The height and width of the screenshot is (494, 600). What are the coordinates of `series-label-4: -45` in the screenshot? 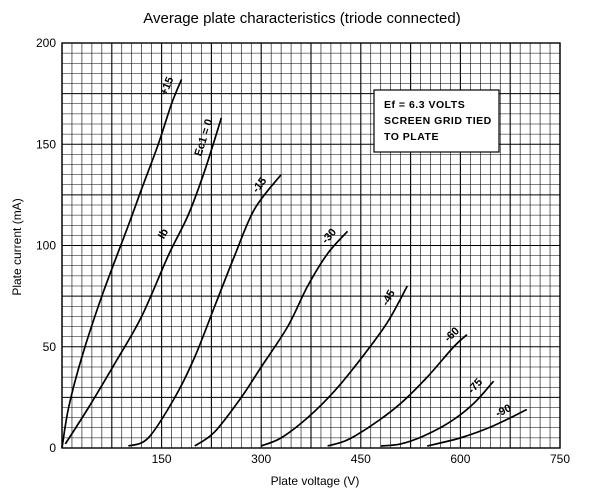 It's located at (389, 298).